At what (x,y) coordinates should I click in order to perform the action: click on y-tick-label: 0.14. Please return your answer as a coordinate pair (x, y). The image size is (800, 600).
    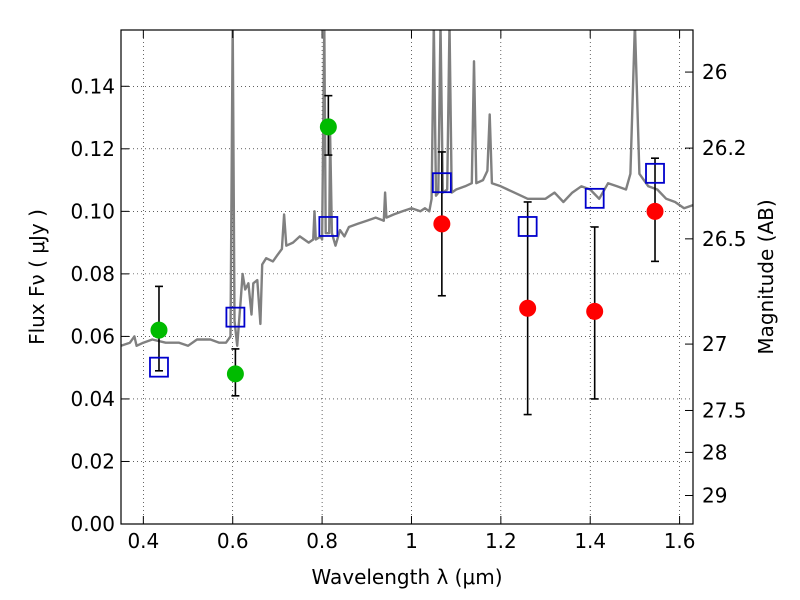
    Looking at the image, I should click on (92, 86).